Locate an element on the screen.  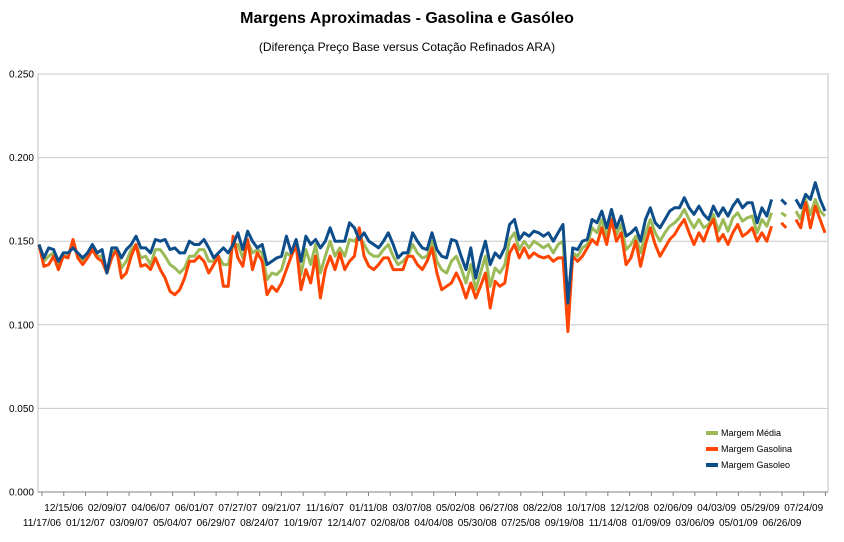
x-tick-label: 06/26/09 is located at coordinates (781, 523).